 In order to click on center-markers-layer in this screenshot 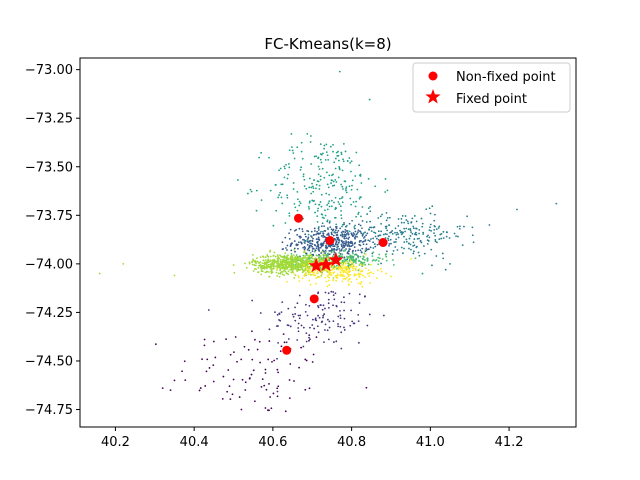, I will do `click(335, 284)`.